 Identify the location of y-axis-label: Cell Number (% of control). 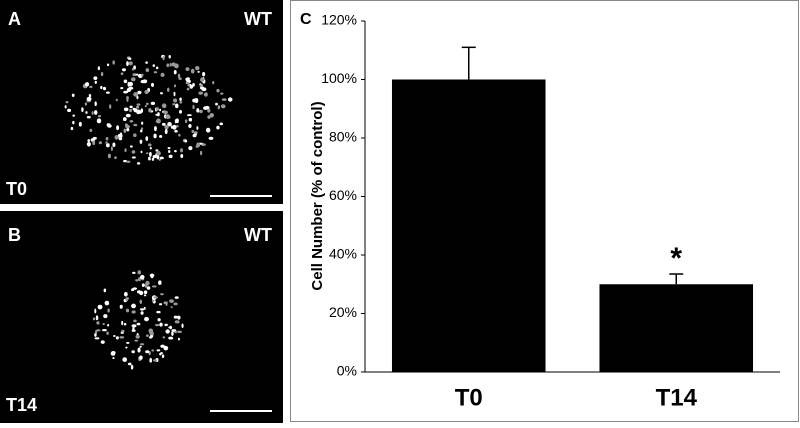
(317, 195).